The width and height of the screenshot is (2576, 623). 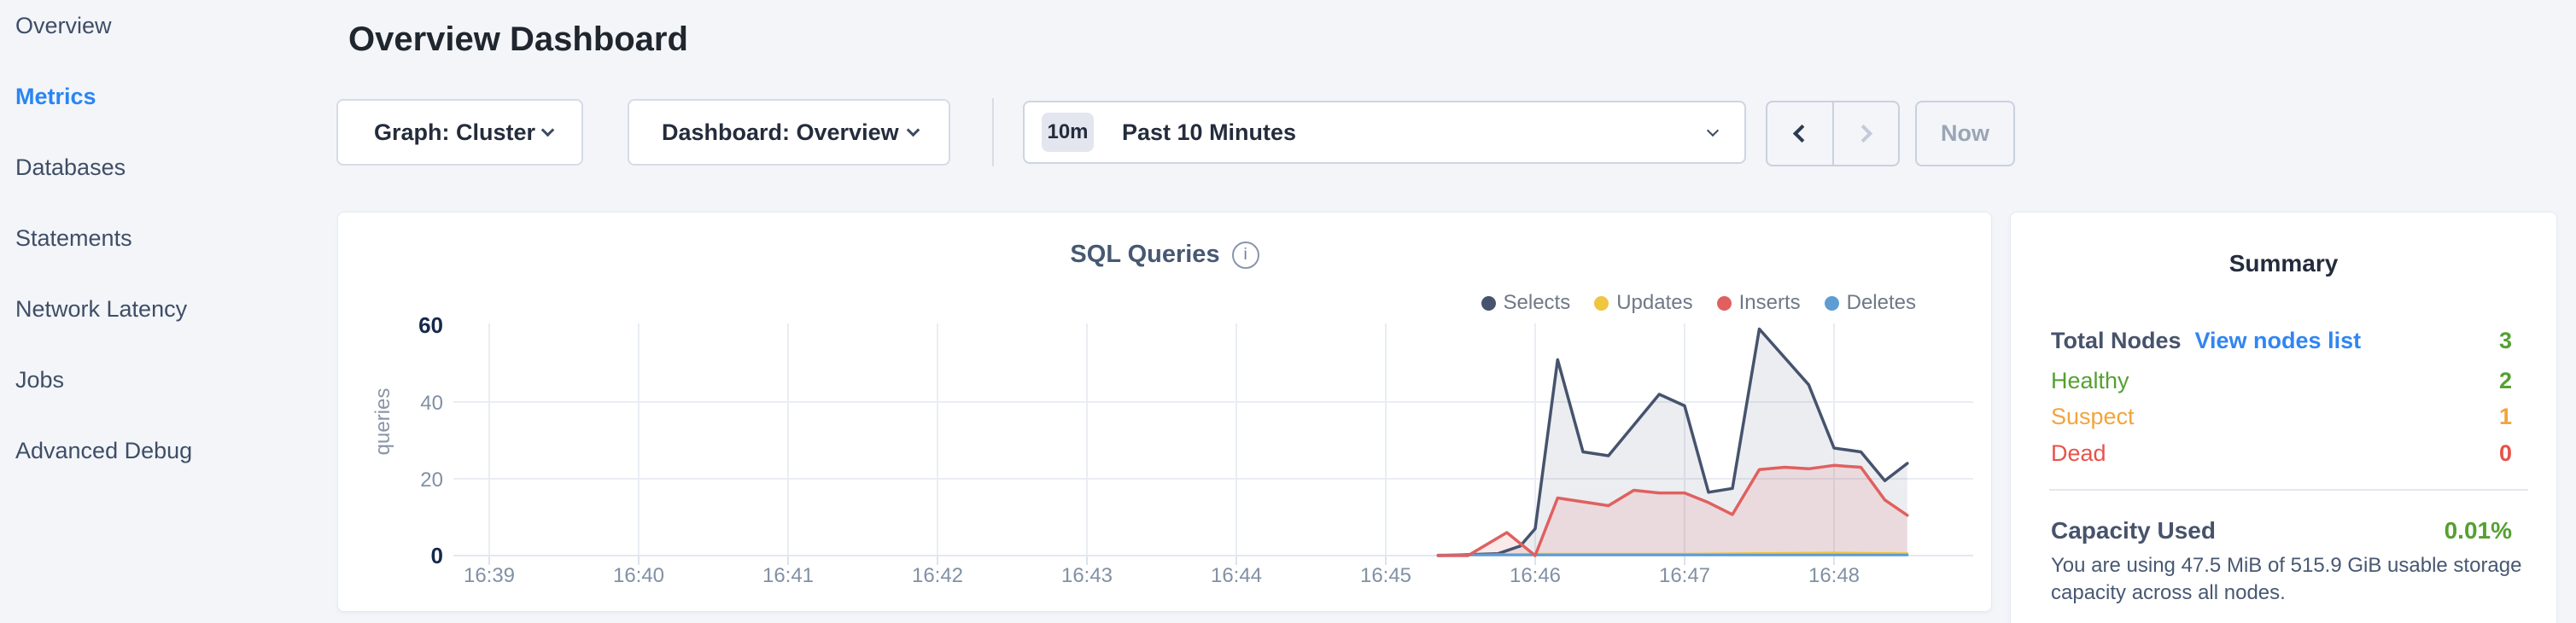 I want to click on svg-text: 16:44, so click(x=1236, y=575).